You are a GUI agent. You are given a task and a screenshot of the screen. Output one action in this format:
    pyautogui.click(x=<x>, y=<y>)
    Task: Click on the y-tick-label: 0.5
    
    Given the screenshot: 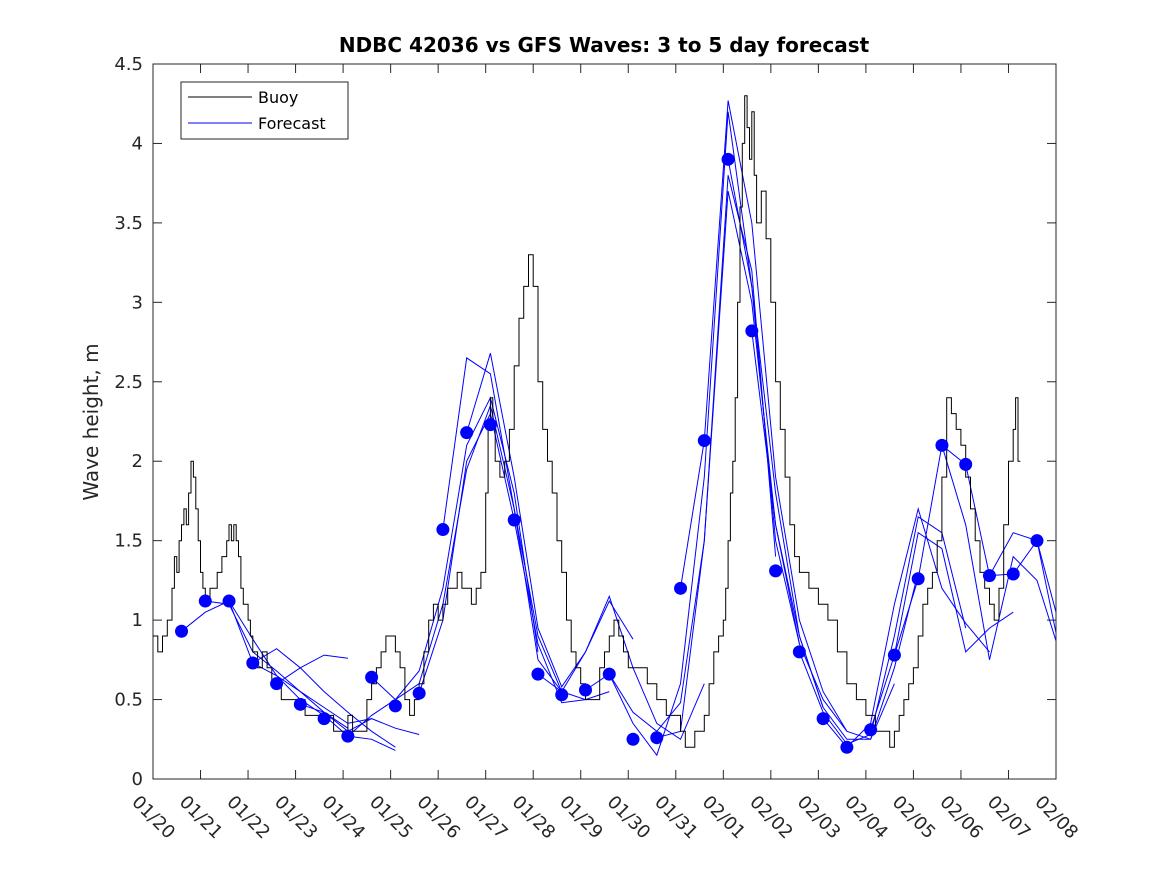 What is the action you would take?
    pyautogui.click(x=128, y=700)
    